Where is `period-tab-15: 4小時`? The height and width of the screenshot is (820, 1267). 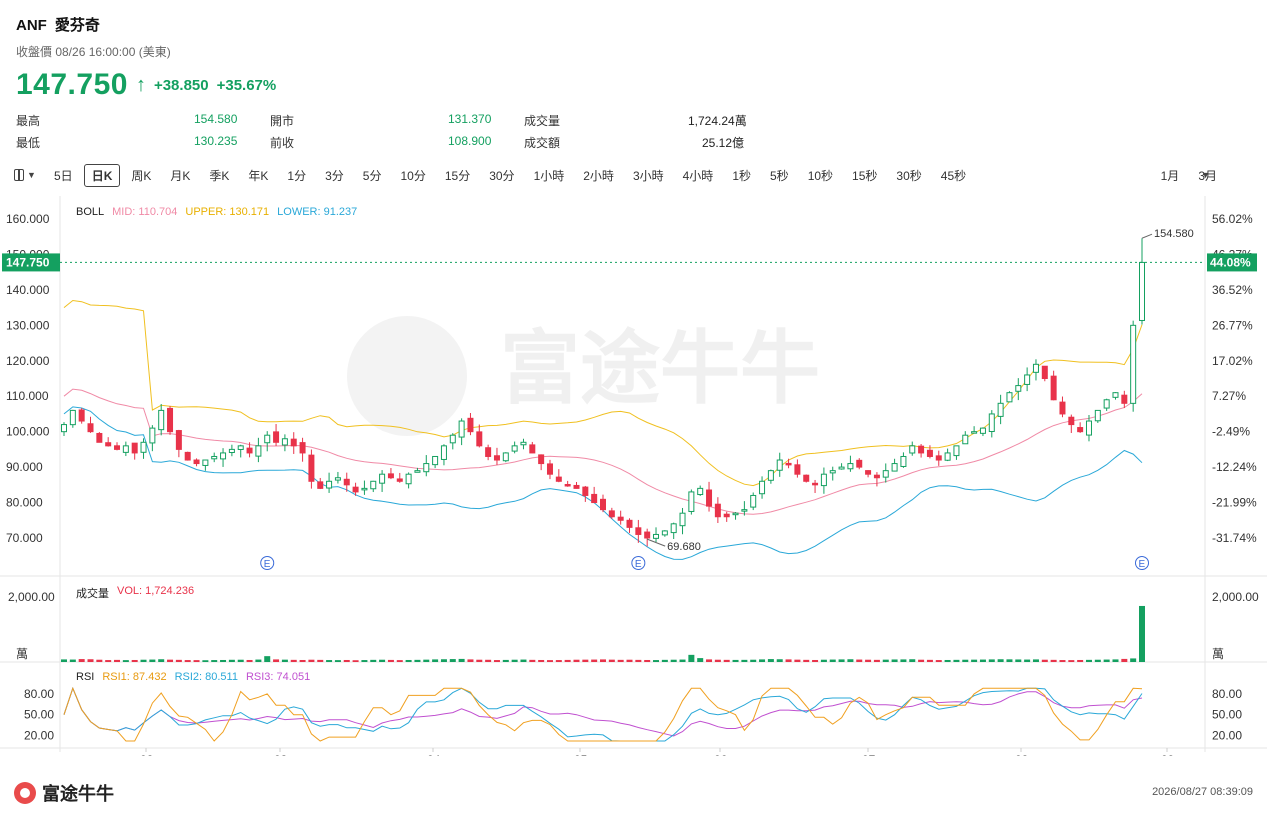 period-tab-15: 4小時 is located at coordinates (698, 175).